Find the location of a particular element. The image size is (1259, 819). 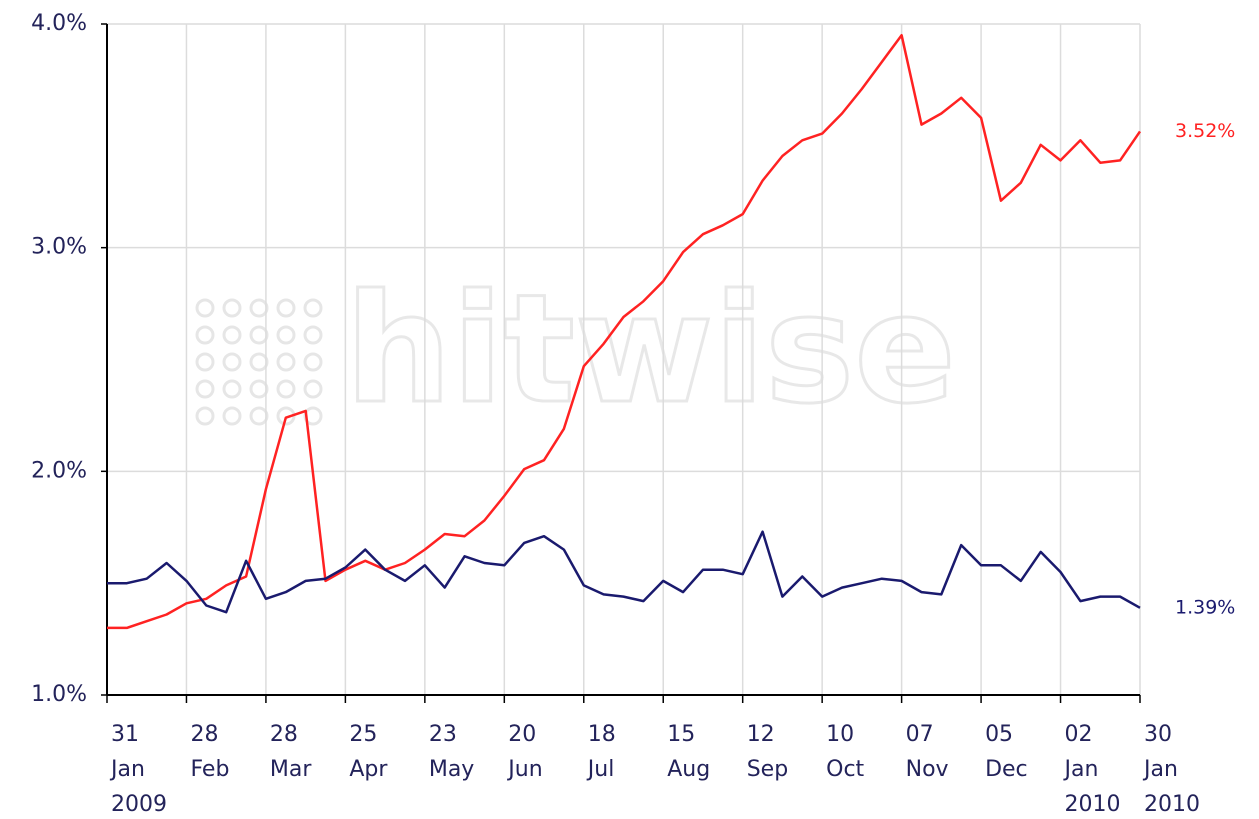

x-tick-label: 23 May is located at coordinates (451, 752).